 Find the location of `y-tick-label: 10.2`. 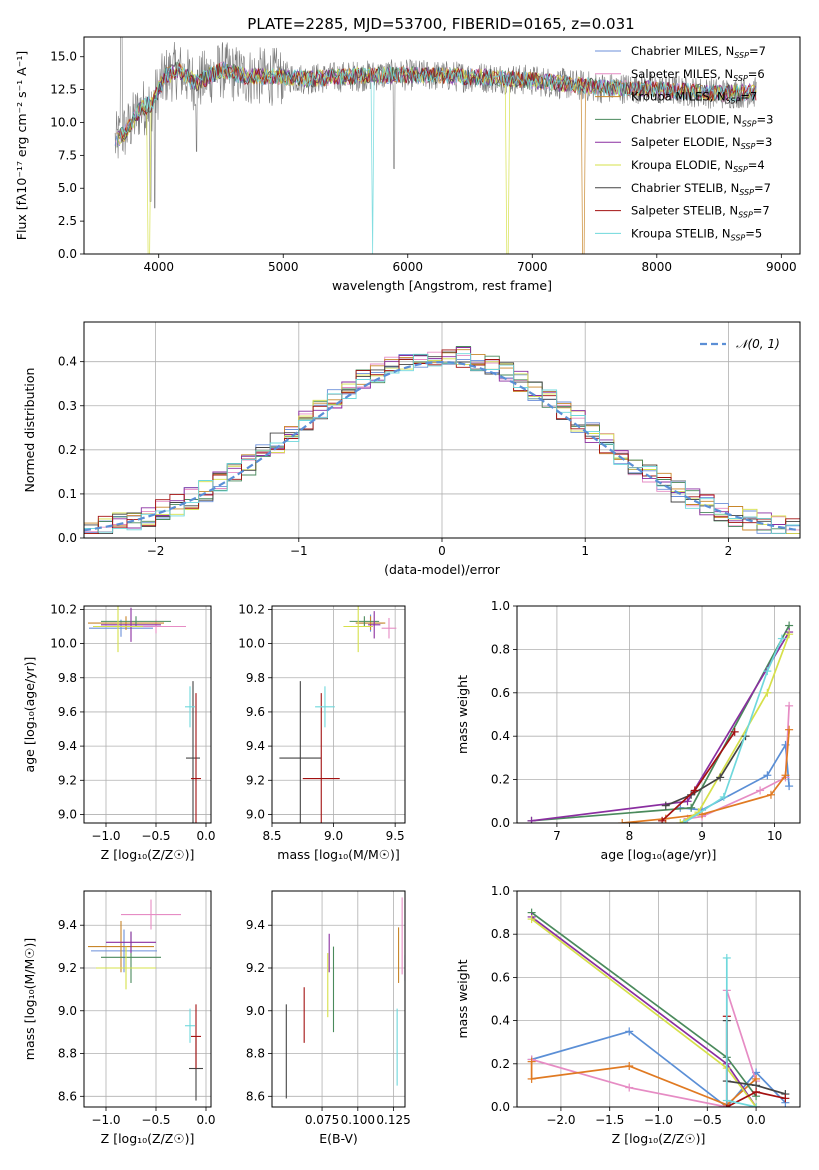

y-tick-label: 10.2 is located at coordinates (251, 609).